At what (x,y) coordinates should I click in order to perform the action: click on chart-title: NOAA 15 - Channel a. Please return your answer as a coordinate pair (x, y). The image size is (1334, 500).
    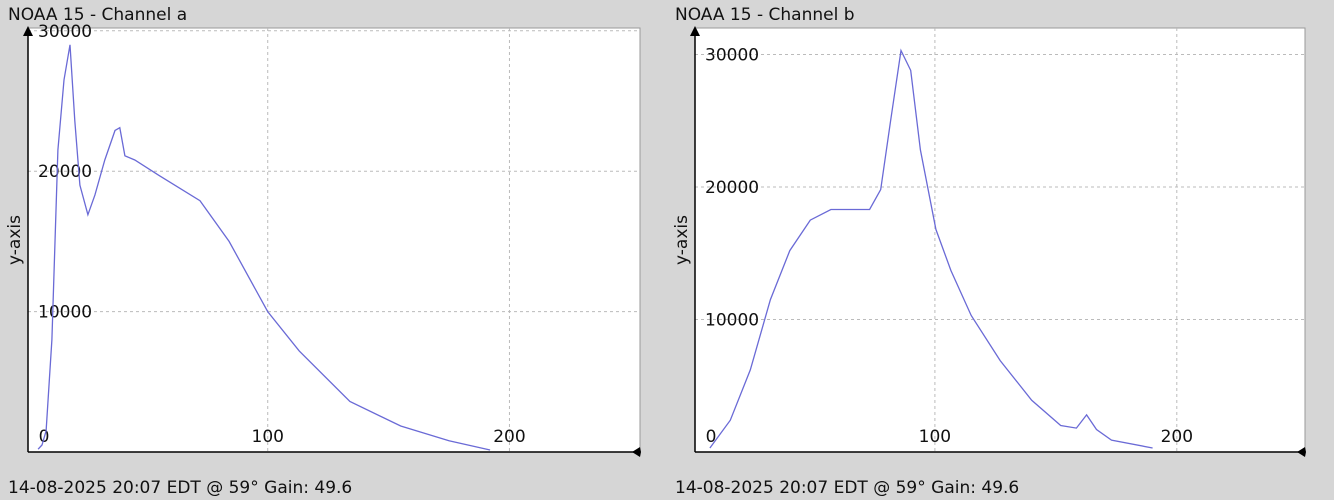
    Looking at the image, I should click on (97, 15).